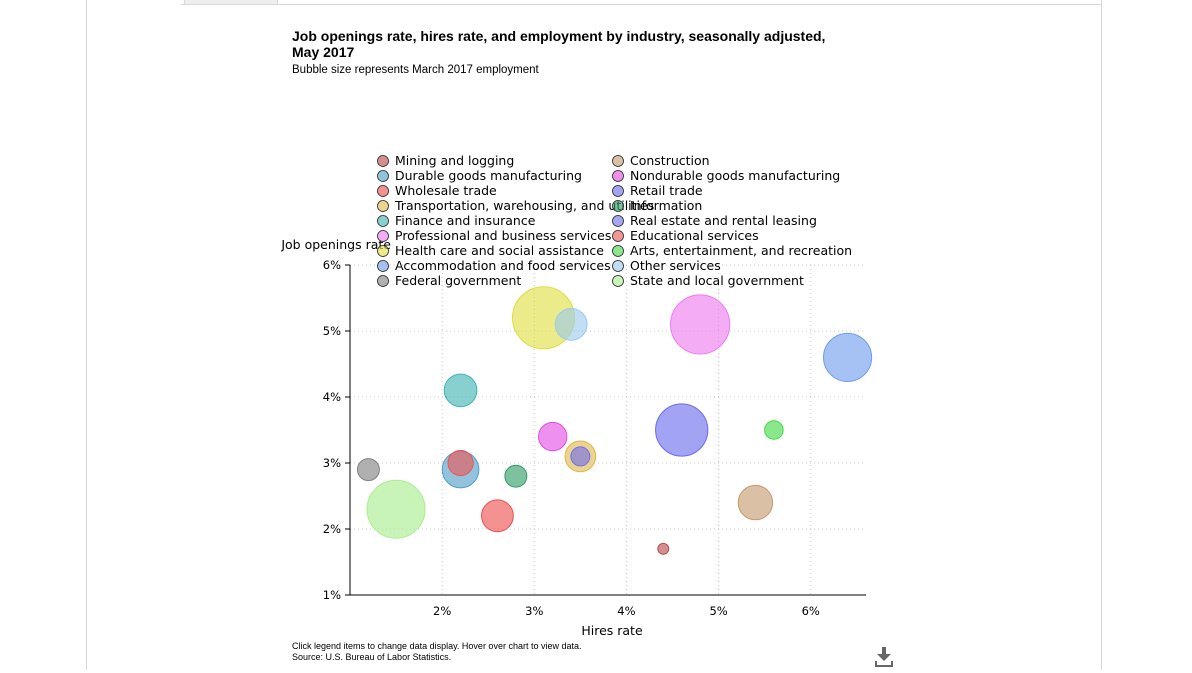  Describe the element at coordinates (460, 463) in the screenshot. I see `bubble: Educational services` at that location.